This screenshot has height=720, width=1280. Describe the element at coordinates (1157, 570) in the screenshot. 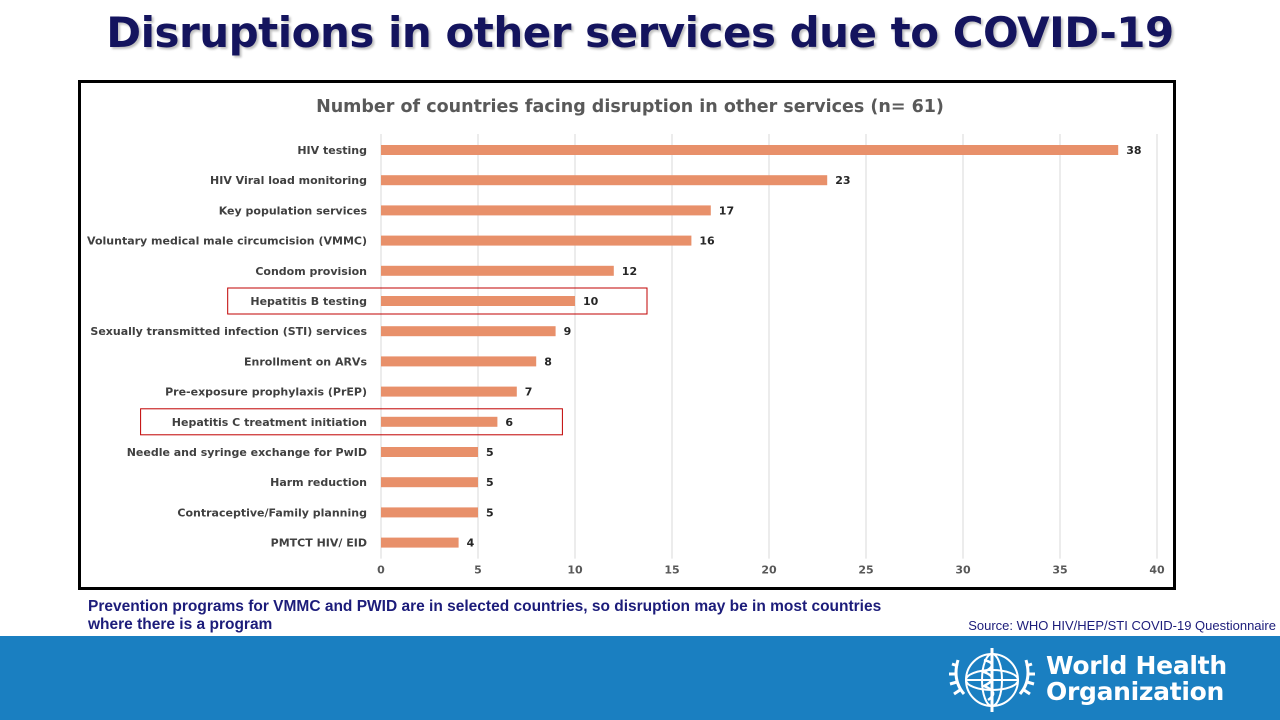

I see `x-tick-label: 40` at that location.